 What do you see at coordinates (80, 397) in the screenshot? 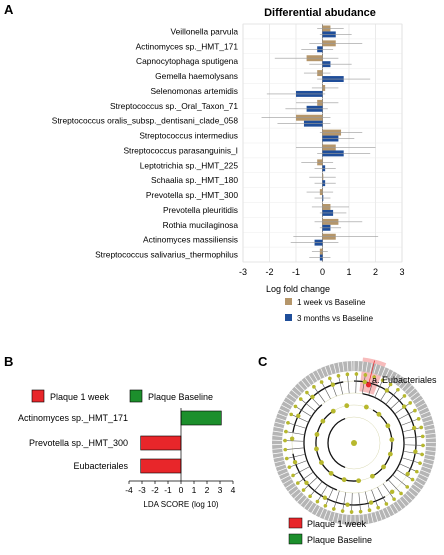
I see `legend-b-label-1week: Plaque 1 week` at bounding box center [80, 397].